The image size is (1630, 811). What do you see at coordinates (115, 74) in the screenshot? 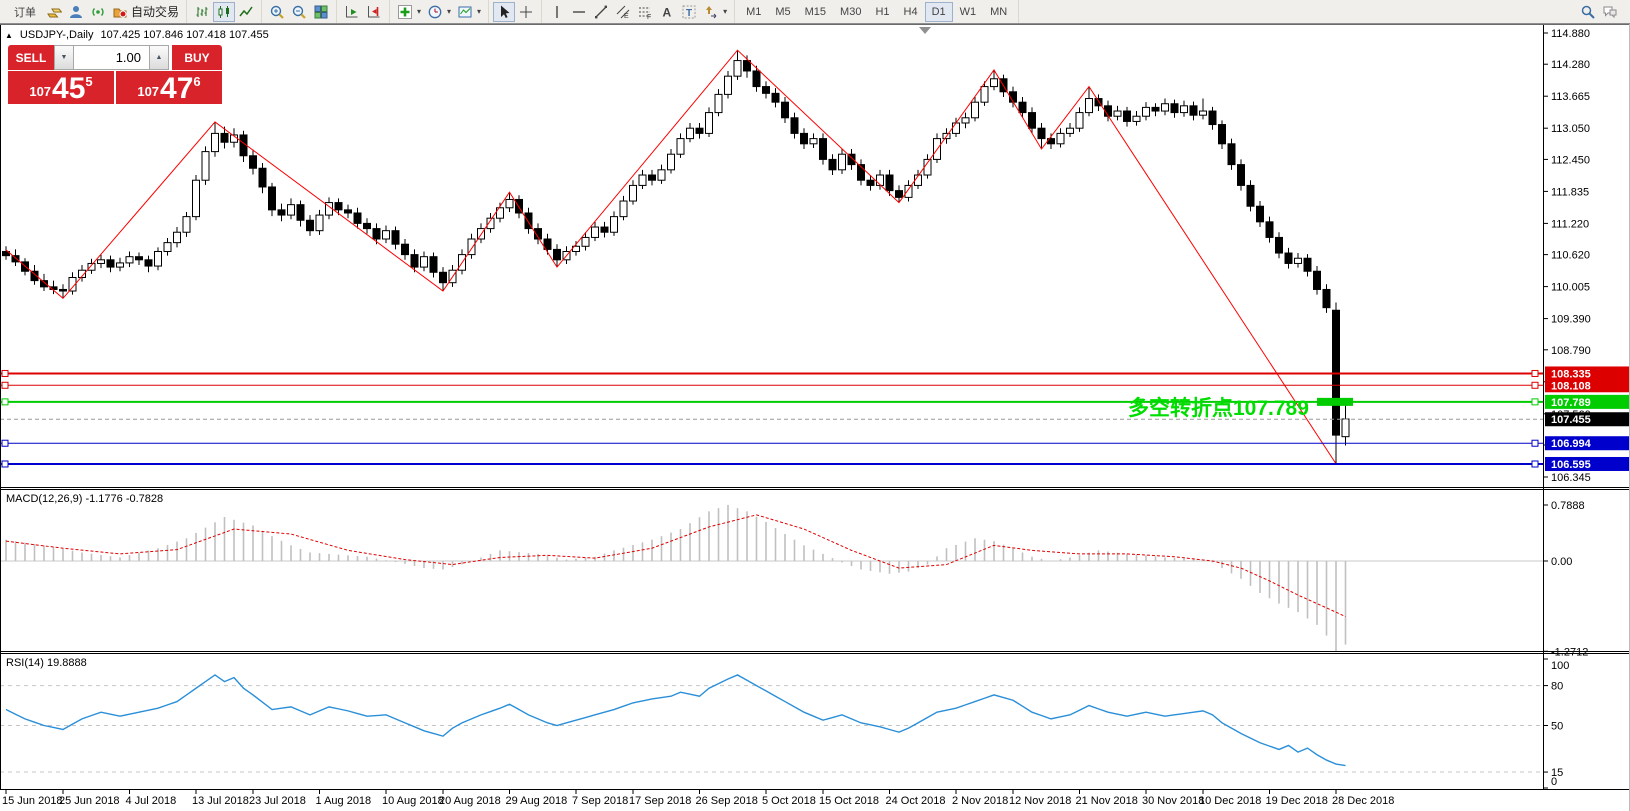
I see `one-click-trading-panel: SELL ▼ 1.00 ▲ BUY 107 45 5 107 47 6` at bounding box center [115, 74].